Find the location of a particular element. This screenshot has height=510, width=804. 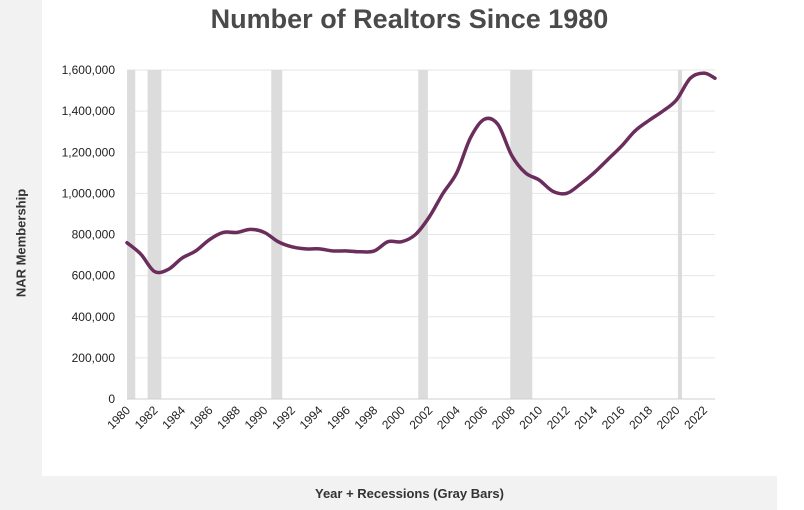

y-tick-label: 1,200,000 is located at coordinates (89, 152).